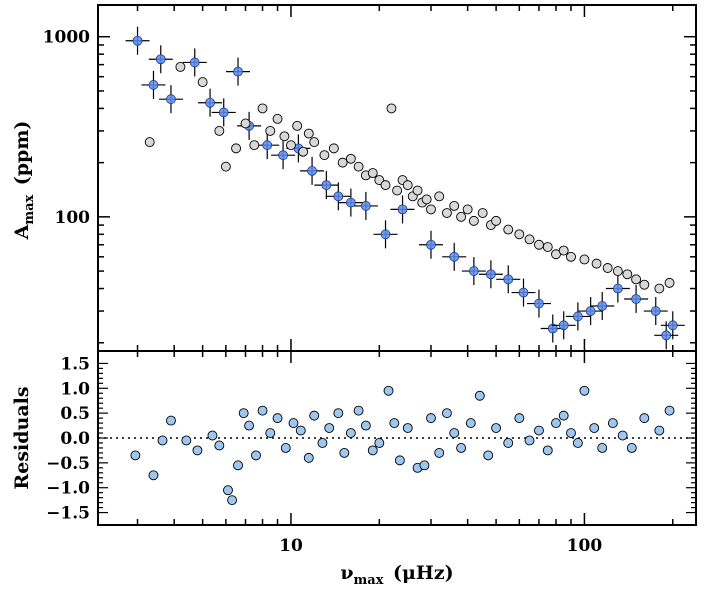 The image size is (708, 589). I want to click on bottom-y-axis-label: Residuals, so click(22, 437).